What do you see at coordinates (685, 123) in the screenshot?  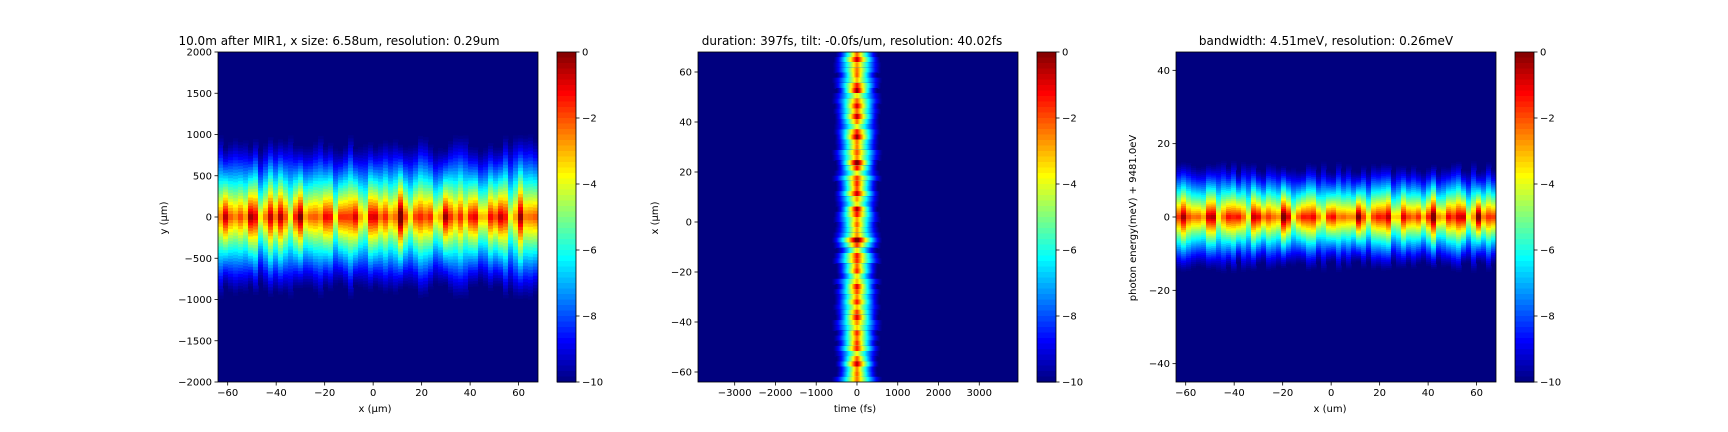 I see `y-tick-label: 40` at bounding box center [685, 123].